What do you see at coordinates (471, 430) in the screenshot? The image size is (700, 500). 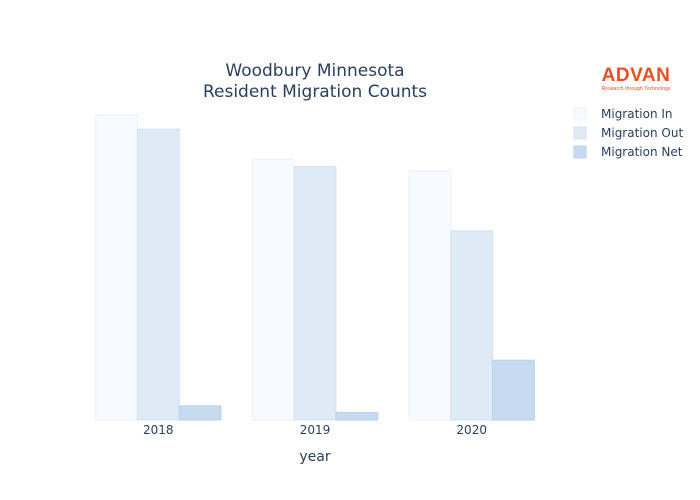 I see `x-tick-label-2020: 2020` at bounding box center [471, 430].